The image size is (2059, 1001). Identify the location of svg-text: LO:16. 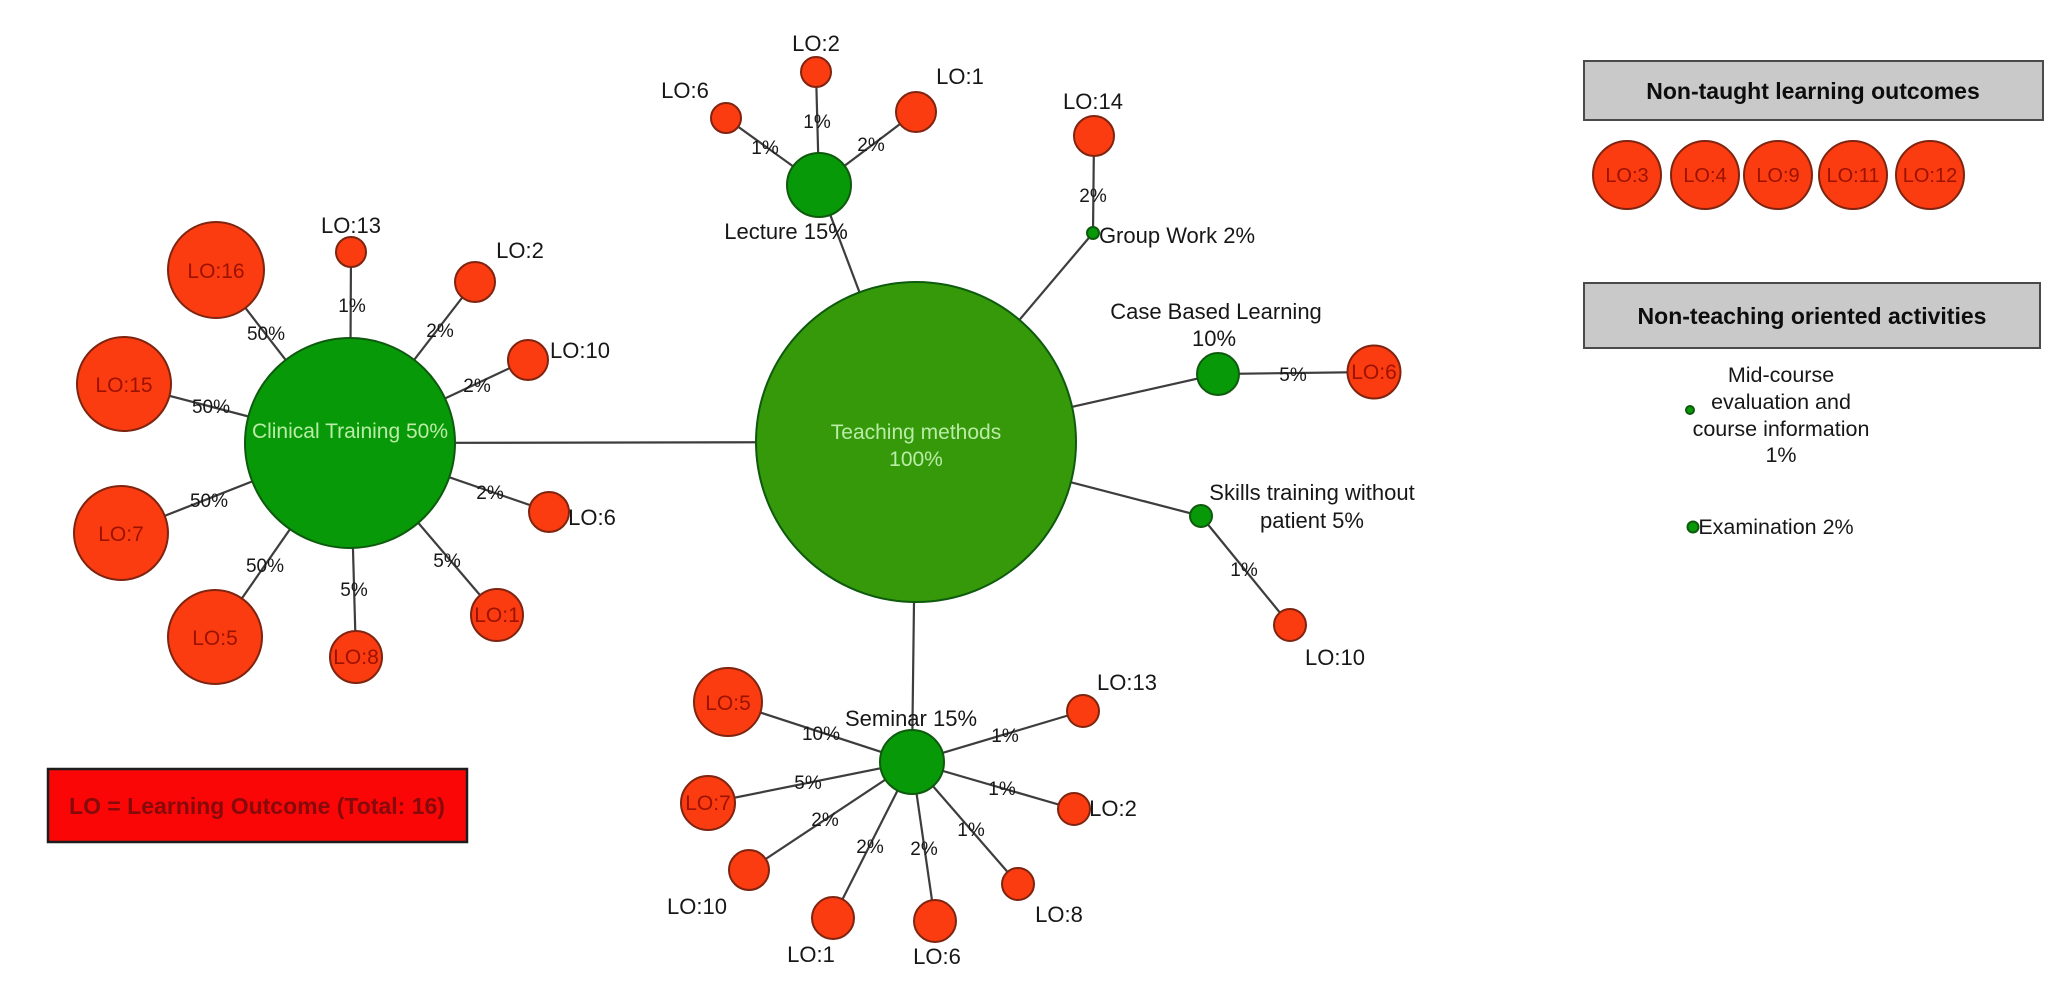
(215, 271).